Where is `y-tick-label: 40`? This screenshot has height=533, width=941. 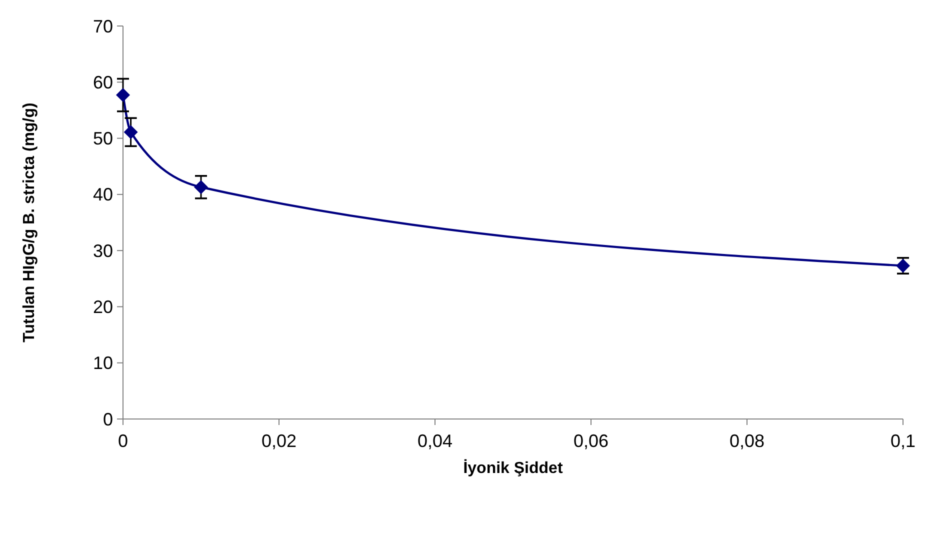 y-tick-label: 40 is located at coordinates (102, 194).